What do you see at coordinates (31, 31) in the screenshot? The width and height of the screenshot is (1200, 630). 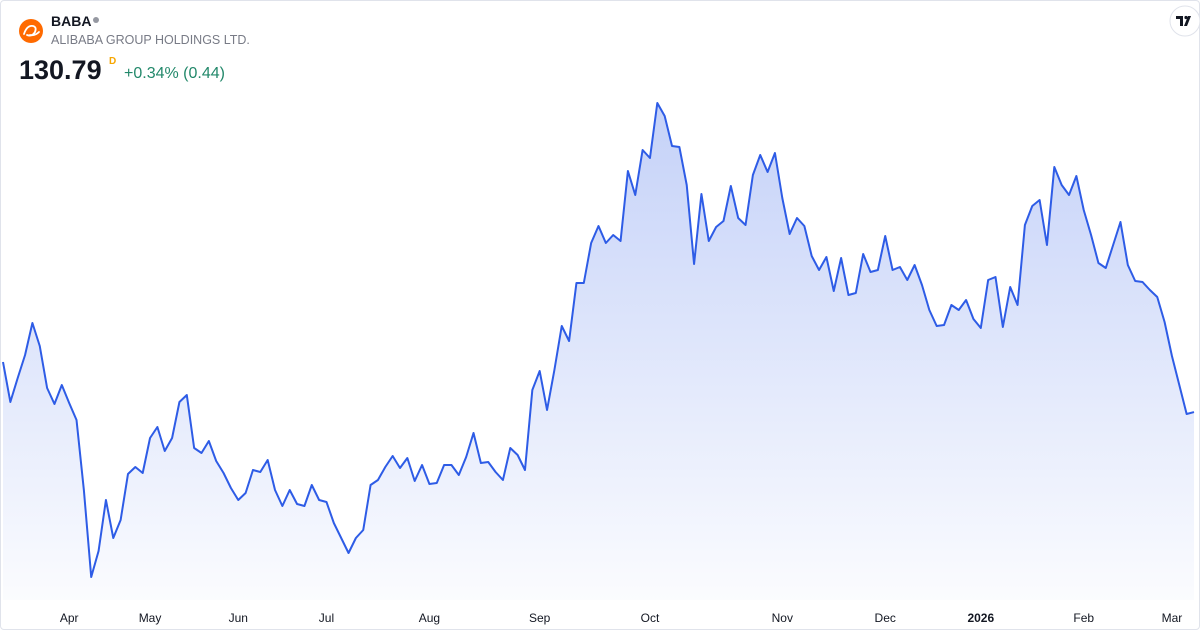 I see `logo` at bounding box center [31, 31].